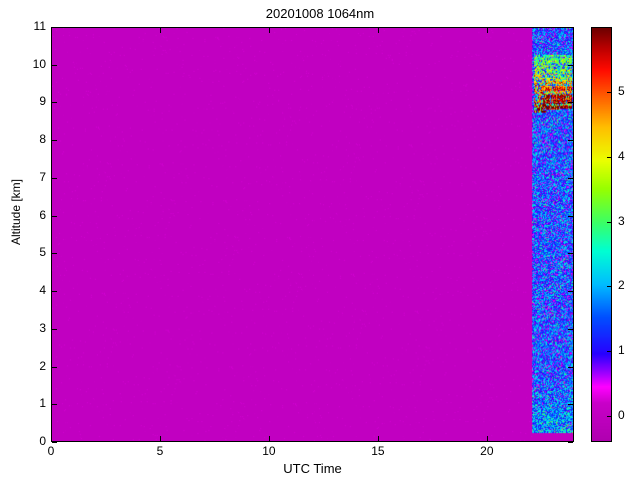 Image resolution: width=640 pixels, height=480 pixels. I want to click on y-tick-label: 5, so click(42, 252).